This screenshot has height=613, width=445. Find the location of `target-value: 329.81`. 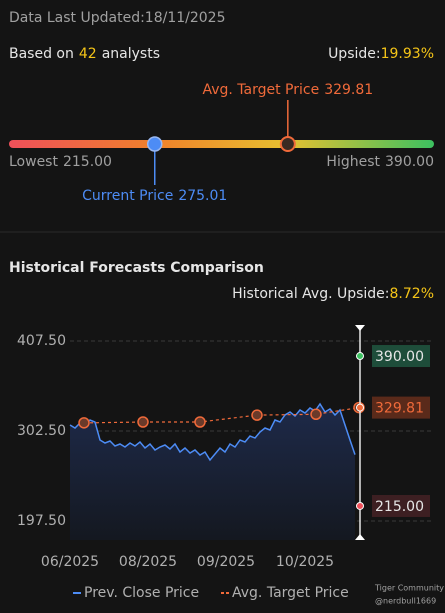

target-value: 329.81 is located at coordinates (348, 90).